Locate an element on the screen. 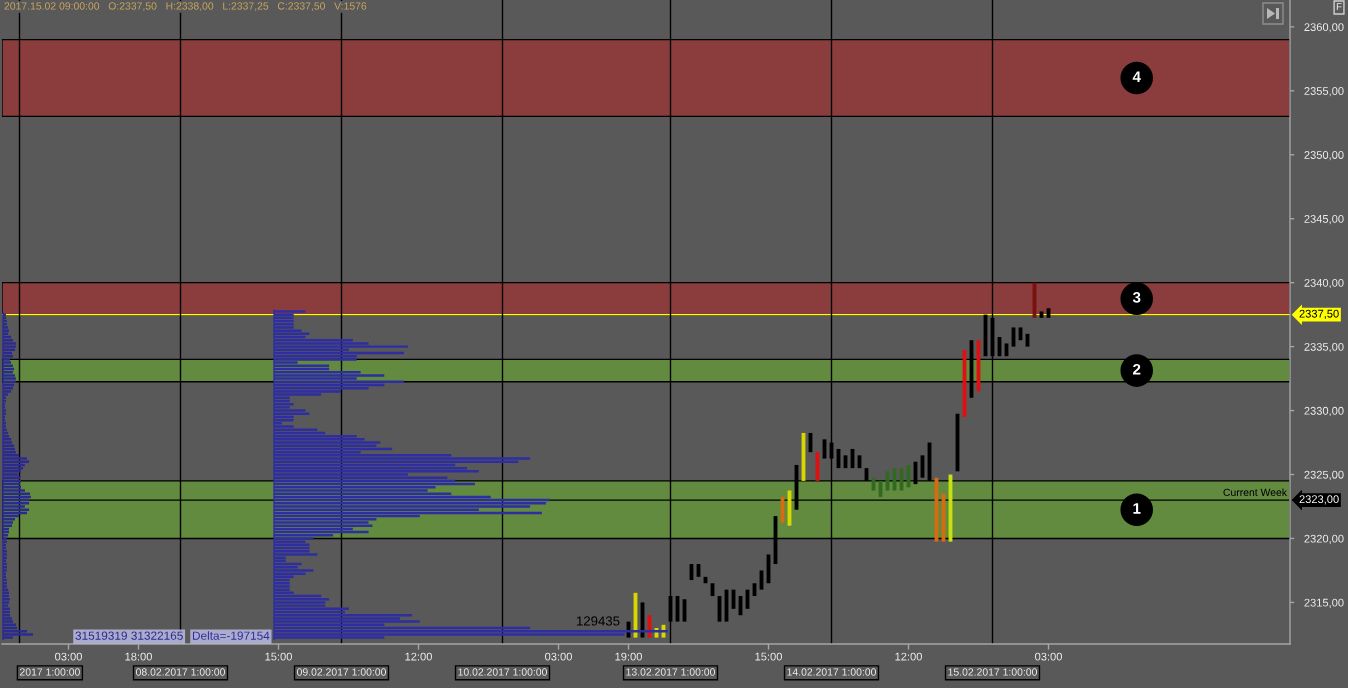  y-tick-label: 2360,00 is located at coordinates (1324, 28).